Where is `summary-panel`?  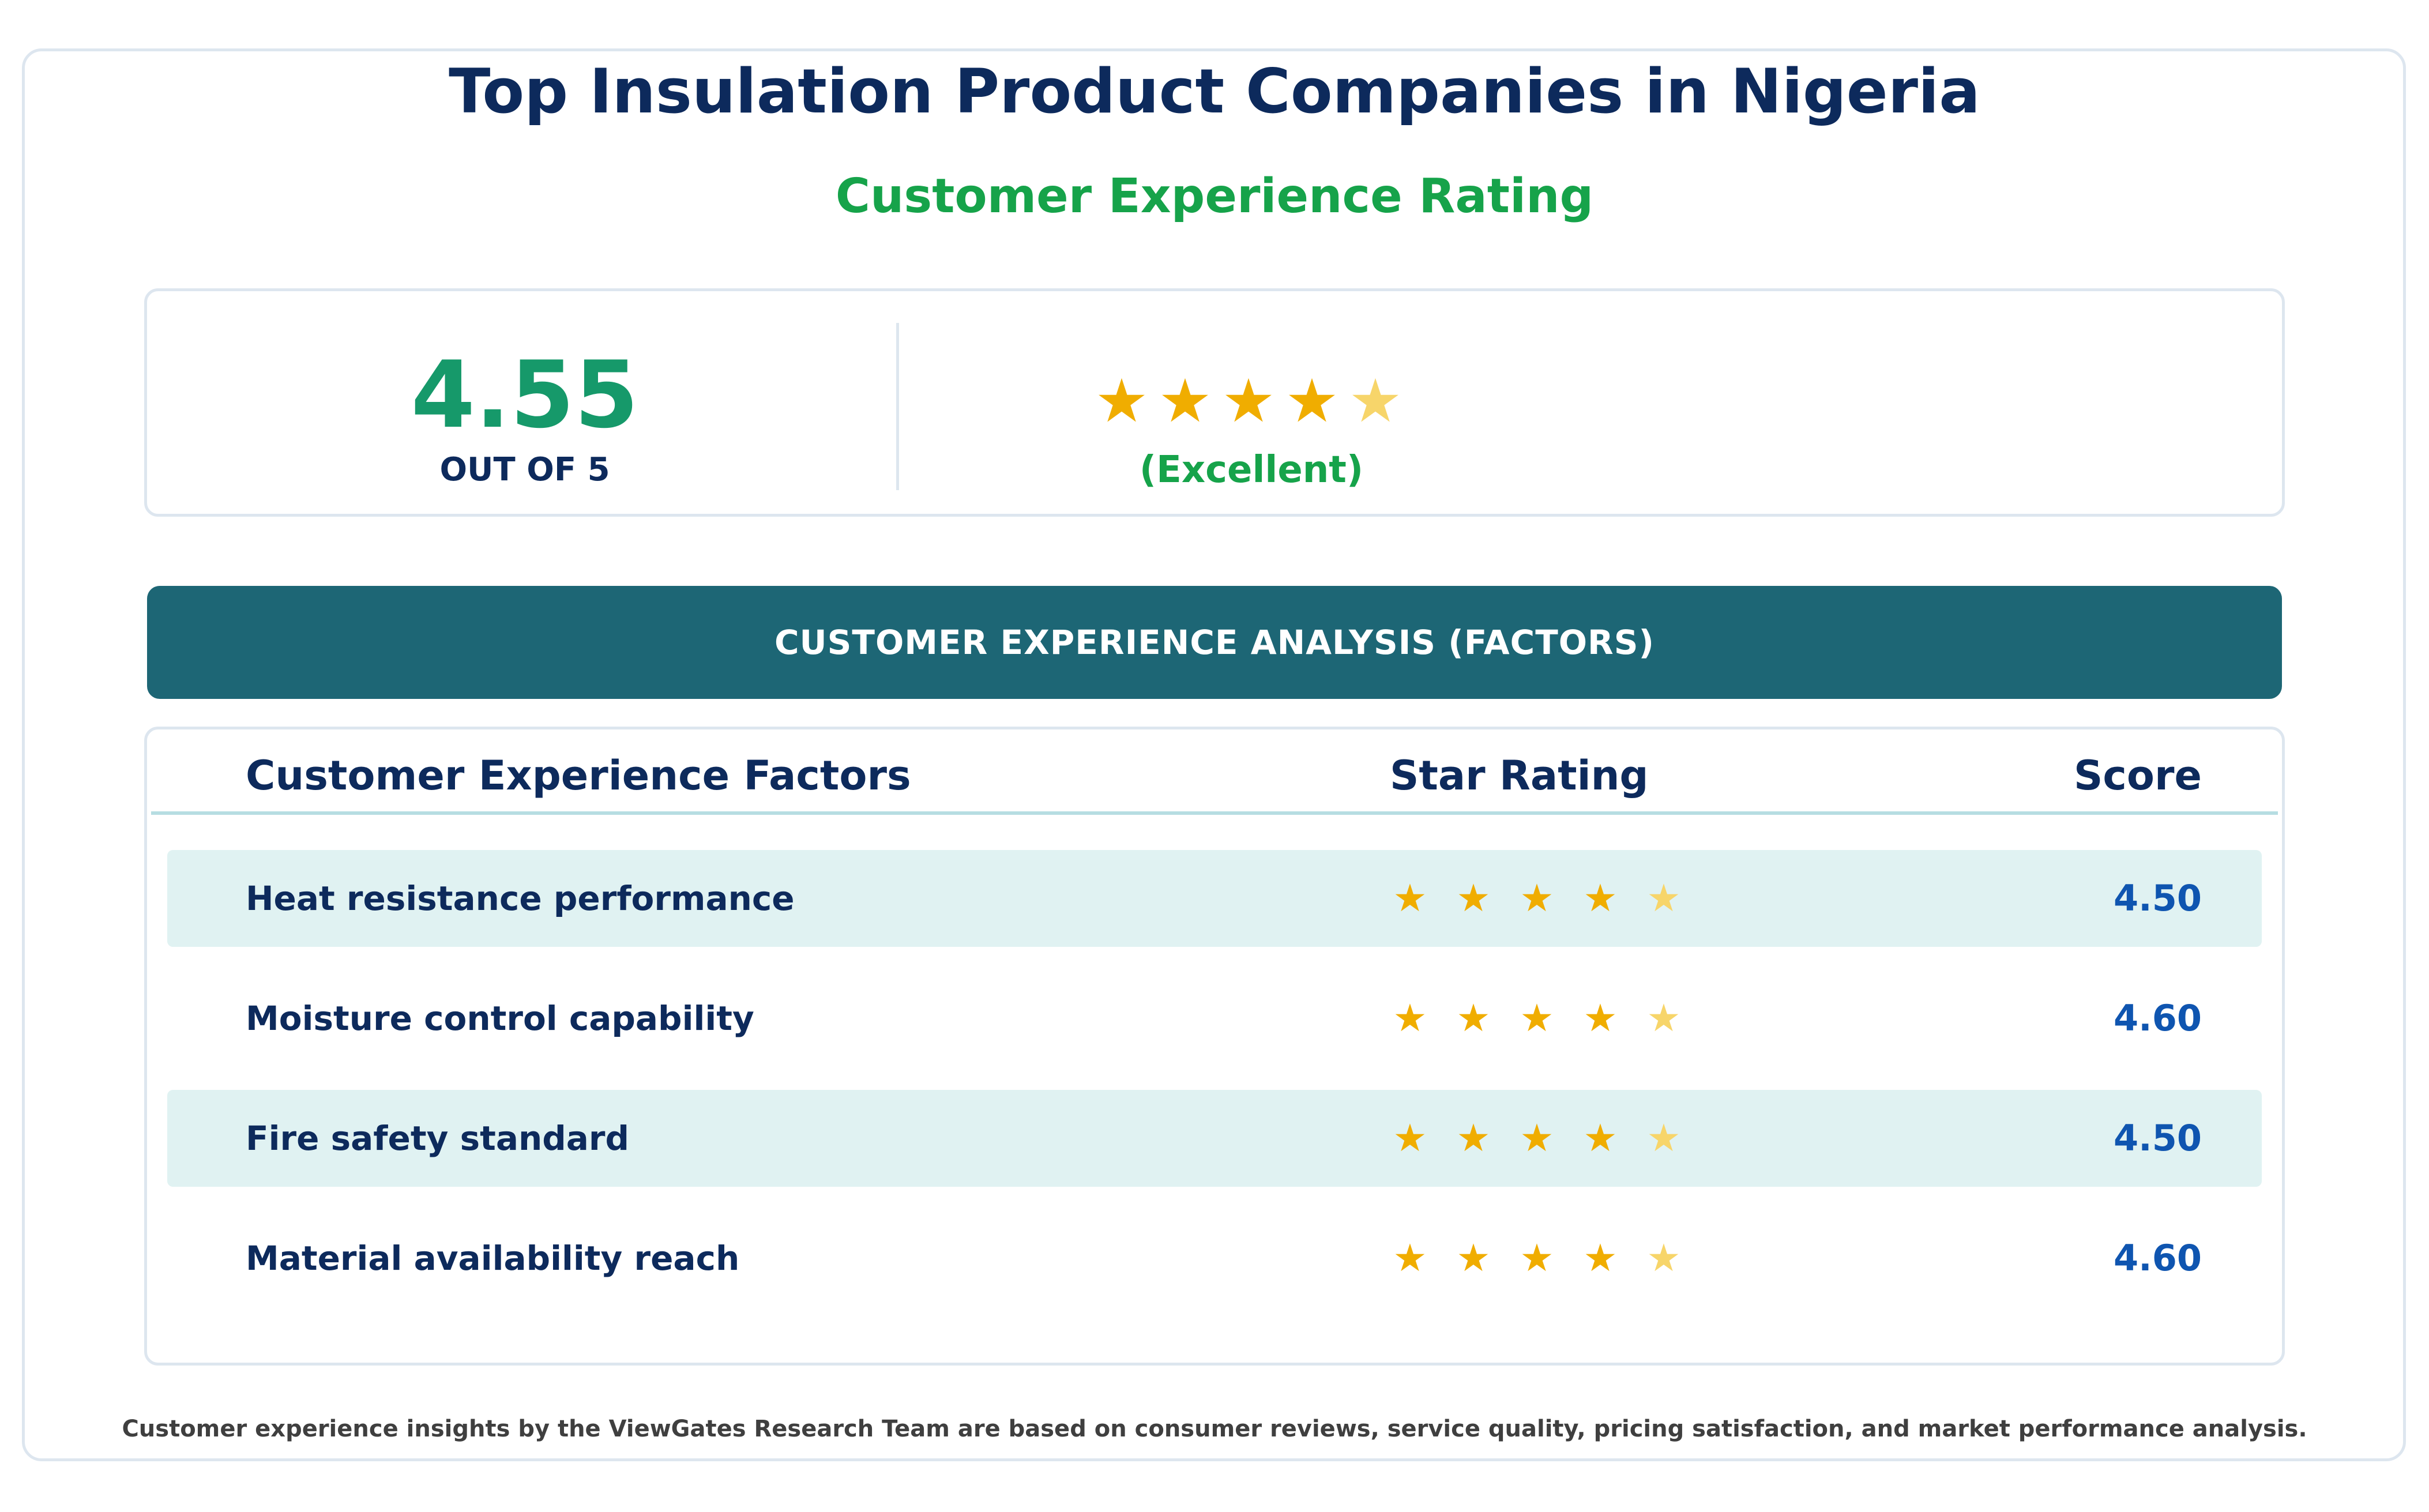 summary-panel is located at coordinates (1214, 402).